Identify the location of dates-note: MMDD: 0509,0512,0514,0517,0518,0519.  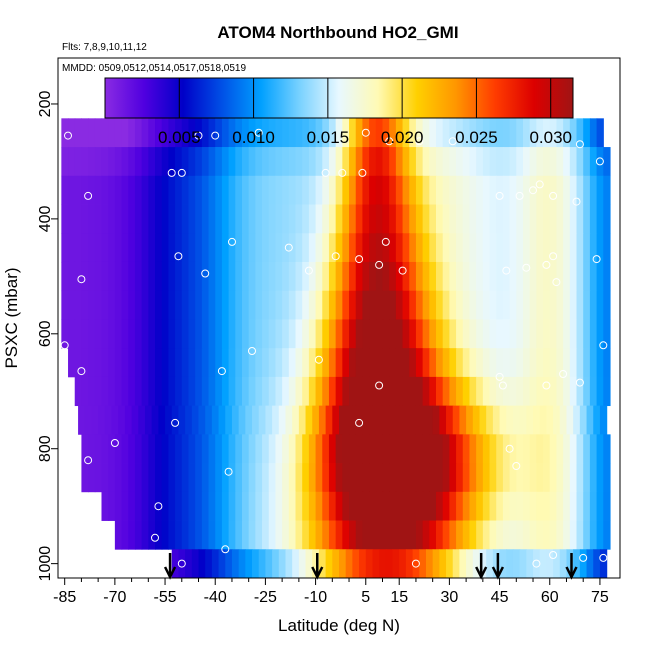
(154, 68).